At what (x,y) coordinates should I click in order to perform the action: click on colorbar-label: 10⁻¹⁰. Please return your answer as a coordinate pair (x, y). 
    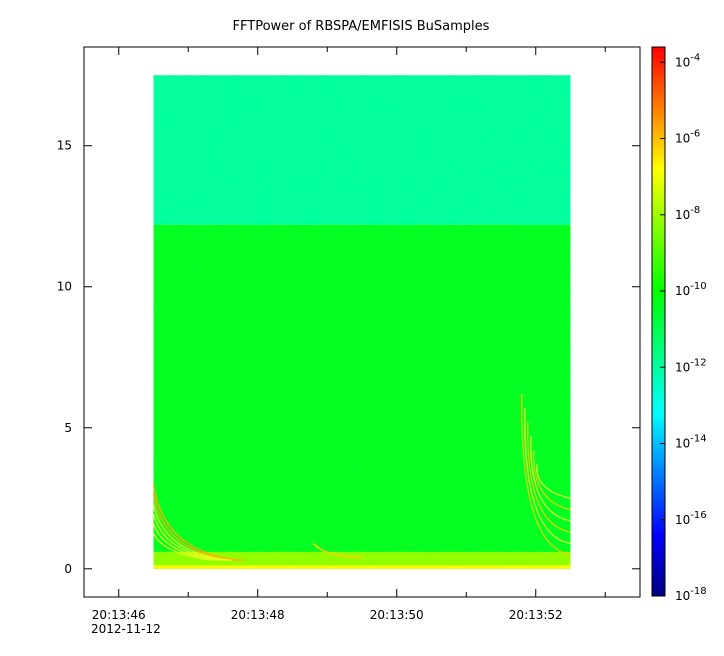
    Looking at the image, I should click on (691, 289).